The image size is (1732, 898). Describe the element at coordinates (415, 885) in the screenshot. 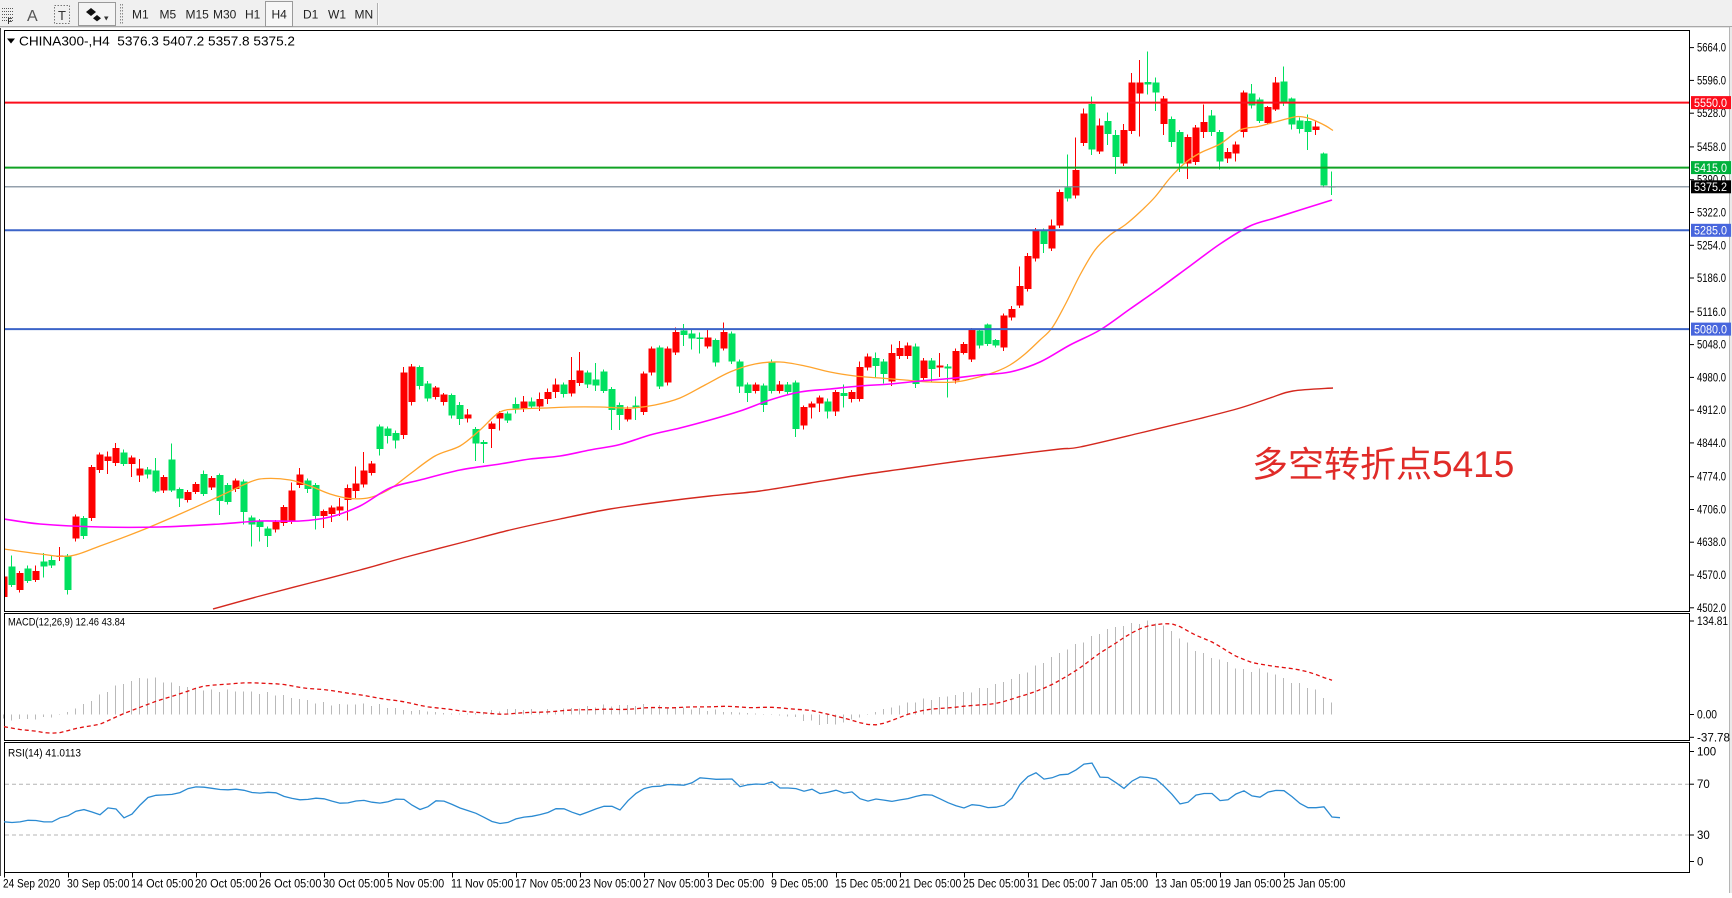

I see `svg-text: 5 Nov 05:00` at that location.